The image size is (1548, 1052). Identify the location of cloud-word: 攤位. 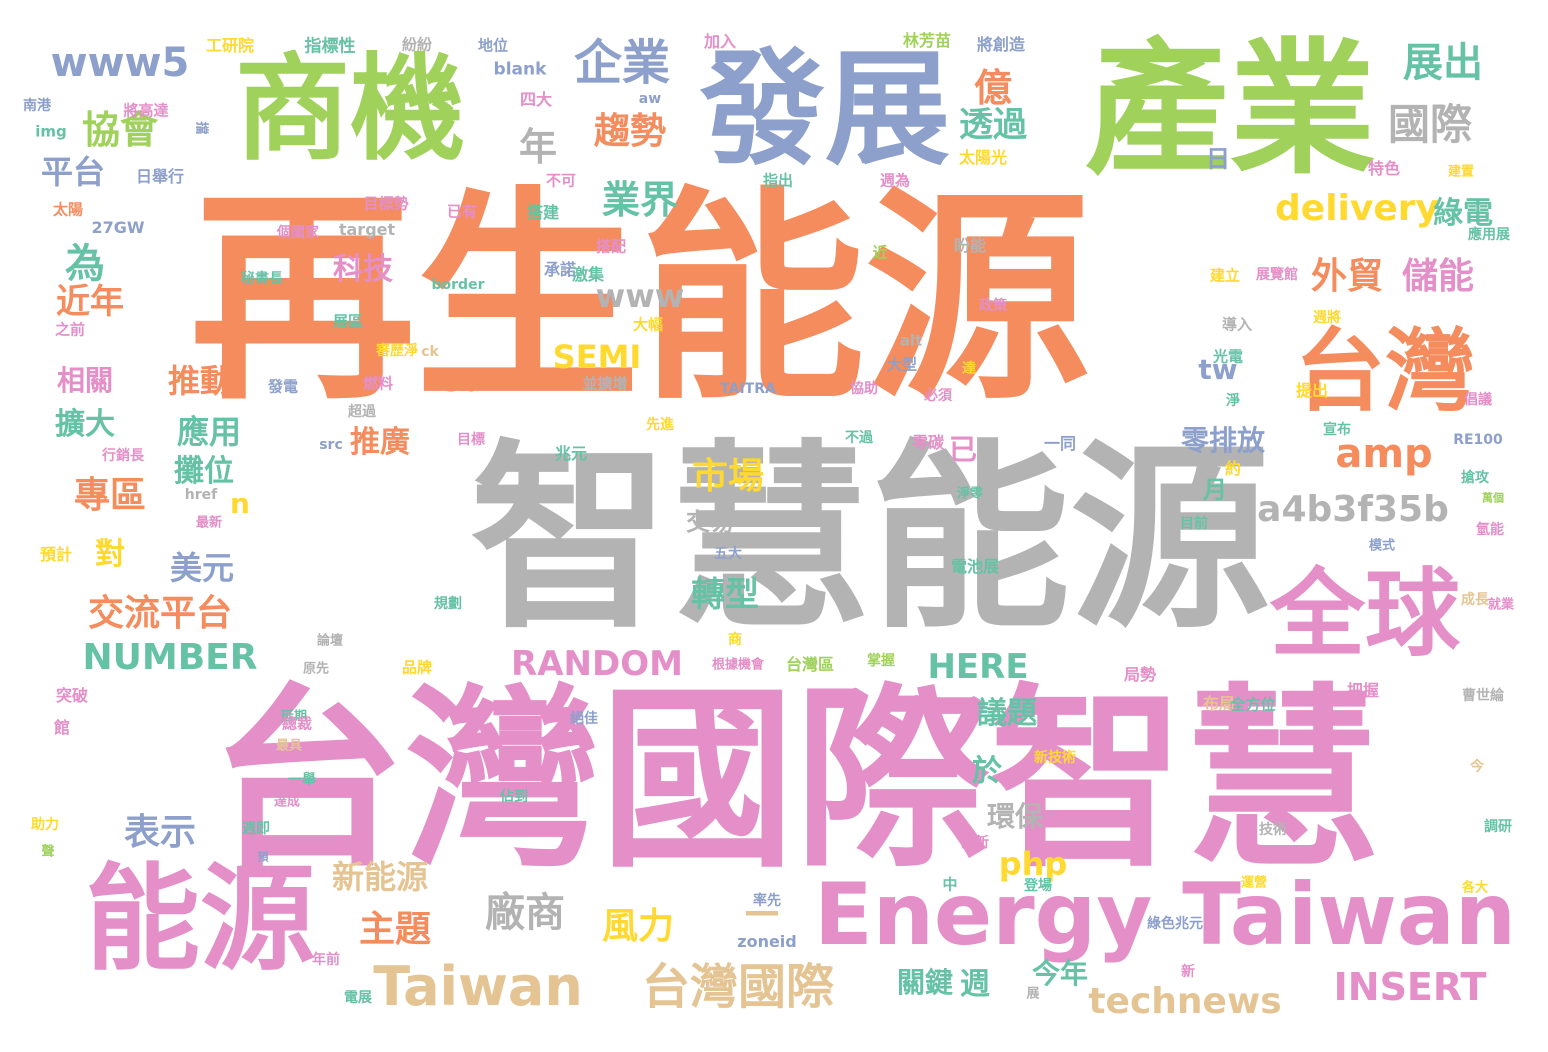
(204, 471).